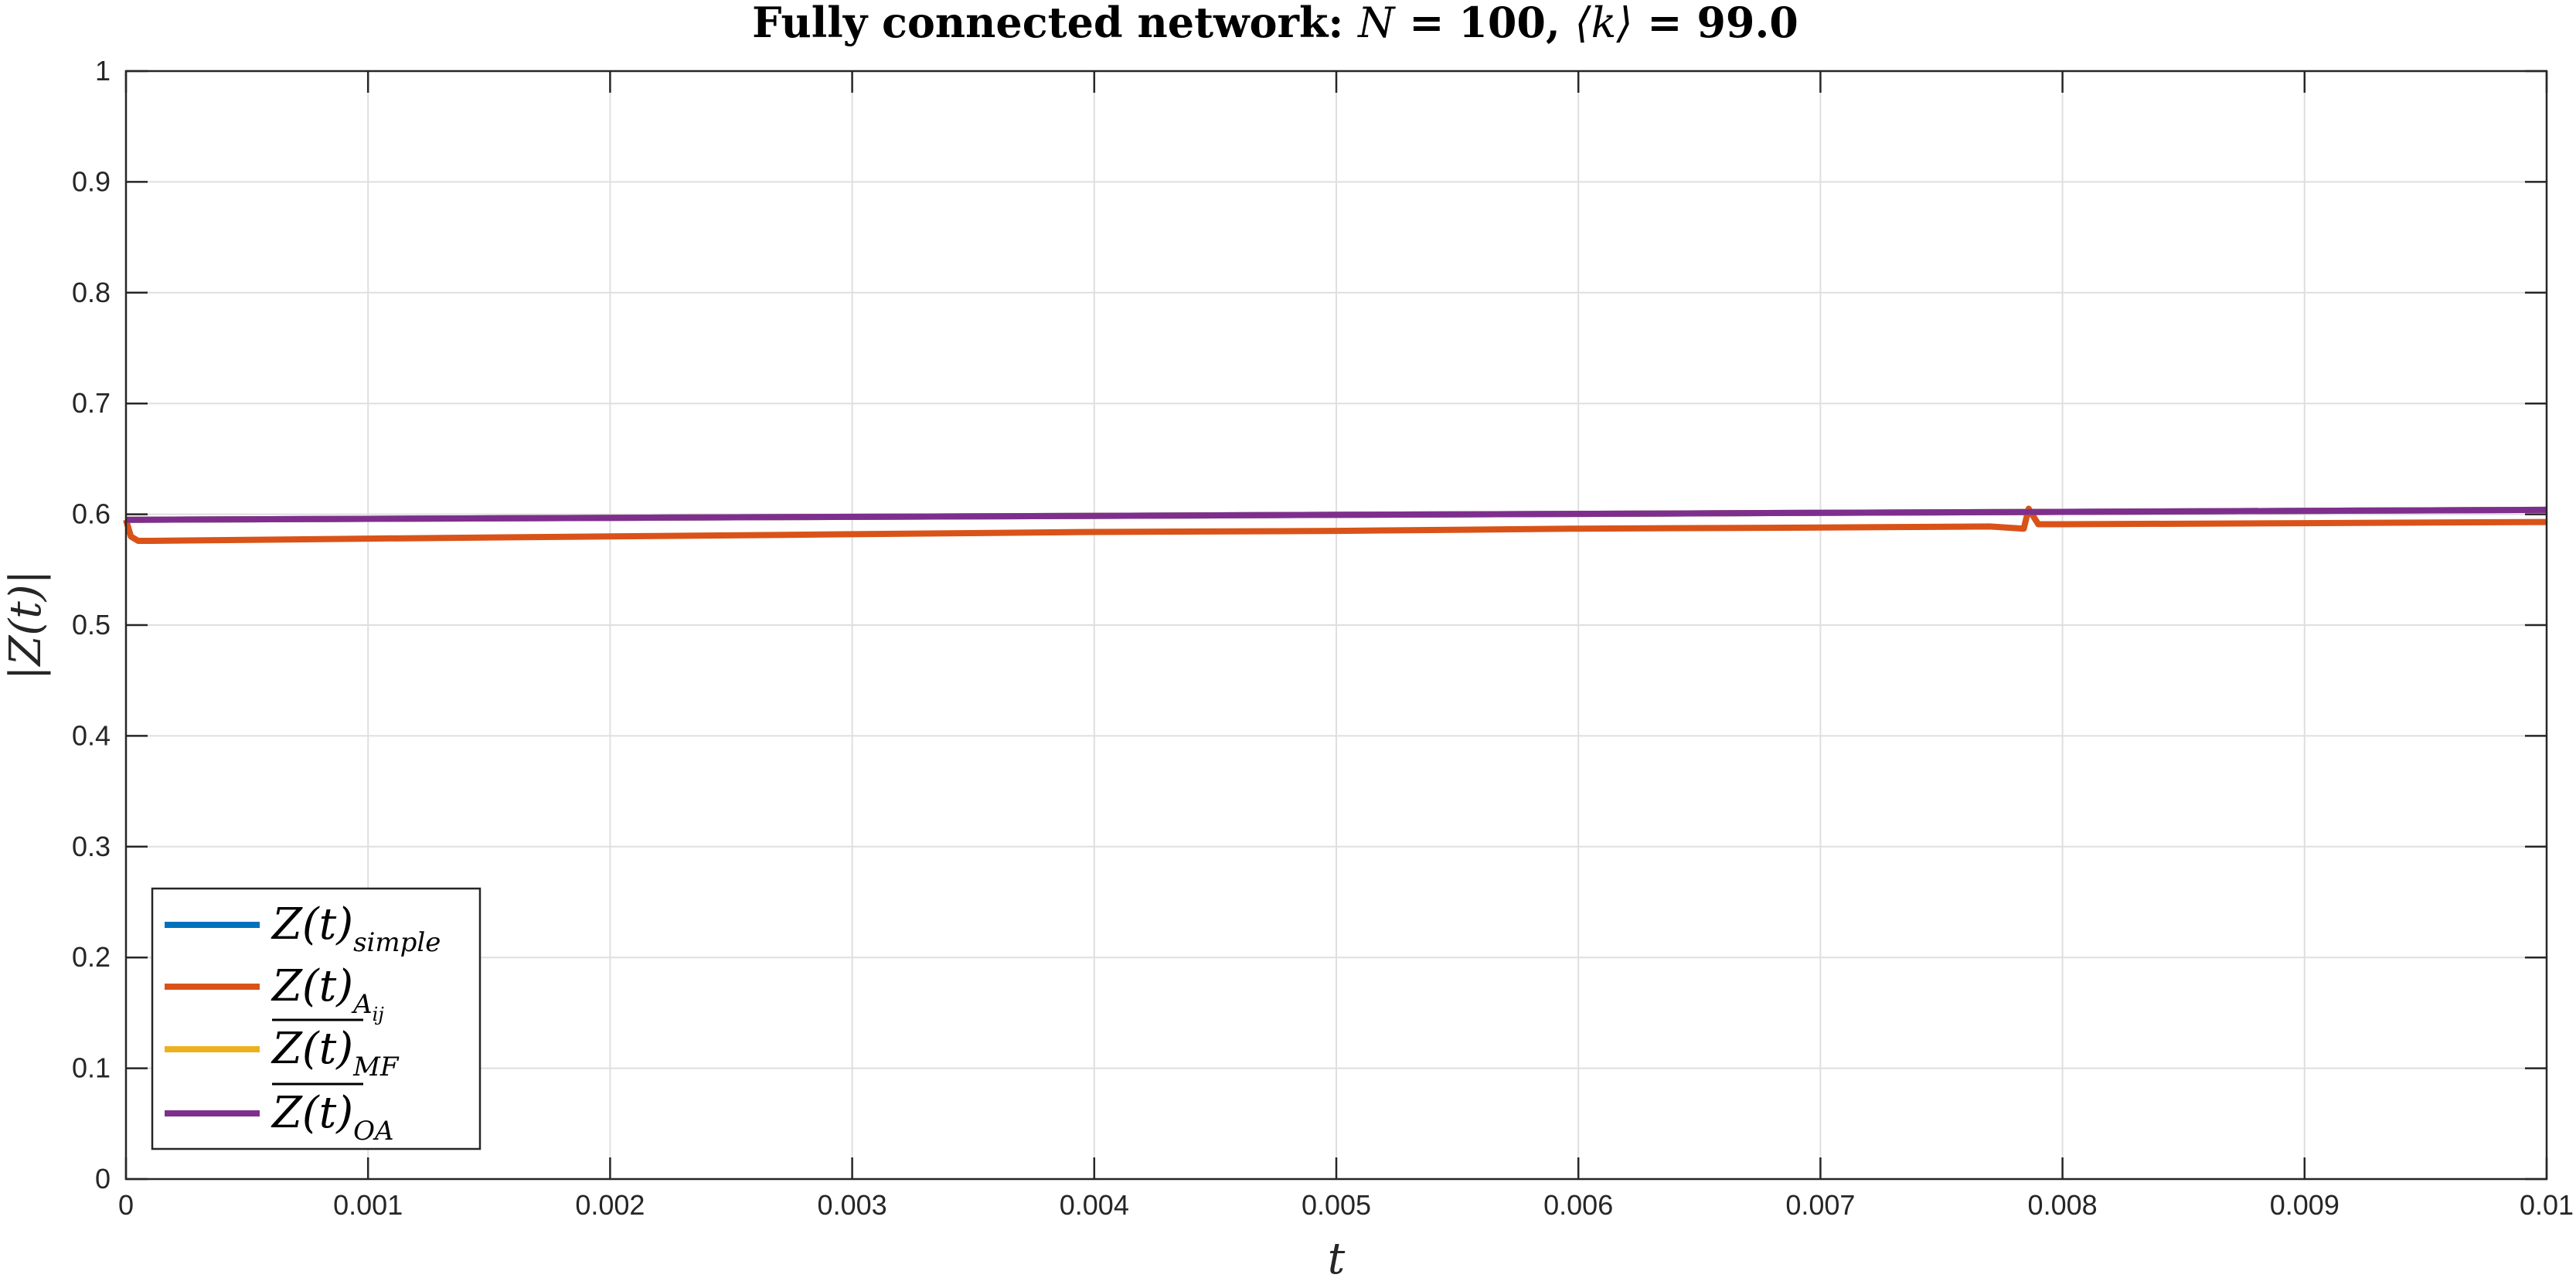 Image resolution: width=2576 pixels, height=1288 pixels. Describe the element at coordinates (1747, 23) in the screenshot. I see `title-k-value: 99.0` at that location.